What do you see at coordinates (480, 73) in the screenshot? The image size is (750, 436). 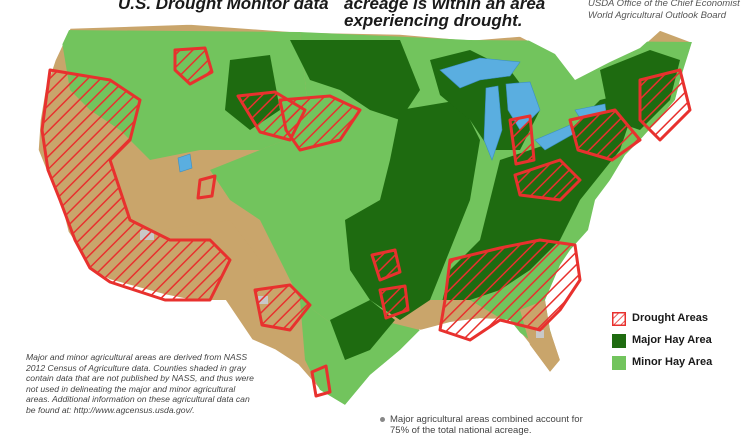 I see `lake-superior` at bounding box center [480, 73].